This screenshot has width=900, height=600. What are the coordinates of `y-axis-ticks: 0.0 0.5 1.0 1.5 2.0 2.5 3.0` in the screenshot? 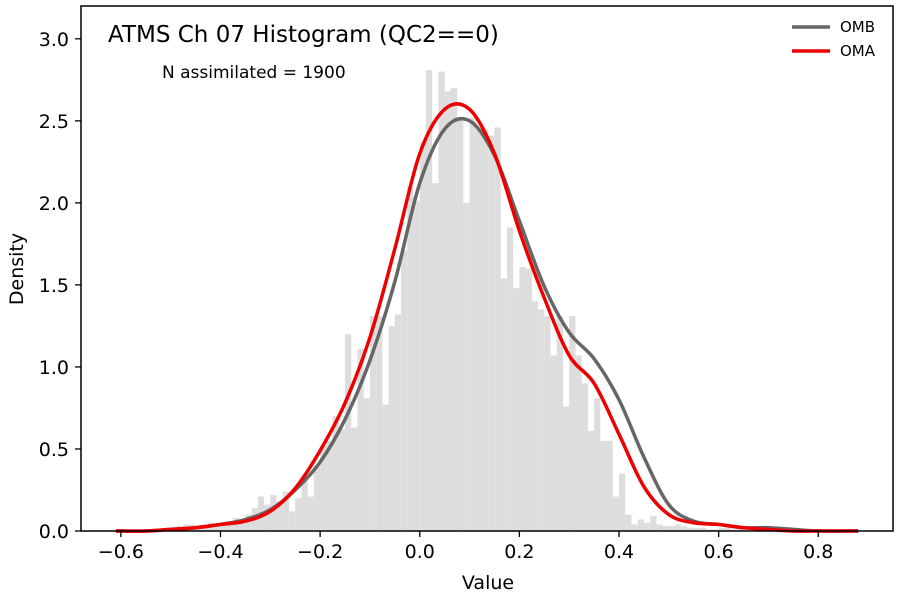 It's located at (60, 286).